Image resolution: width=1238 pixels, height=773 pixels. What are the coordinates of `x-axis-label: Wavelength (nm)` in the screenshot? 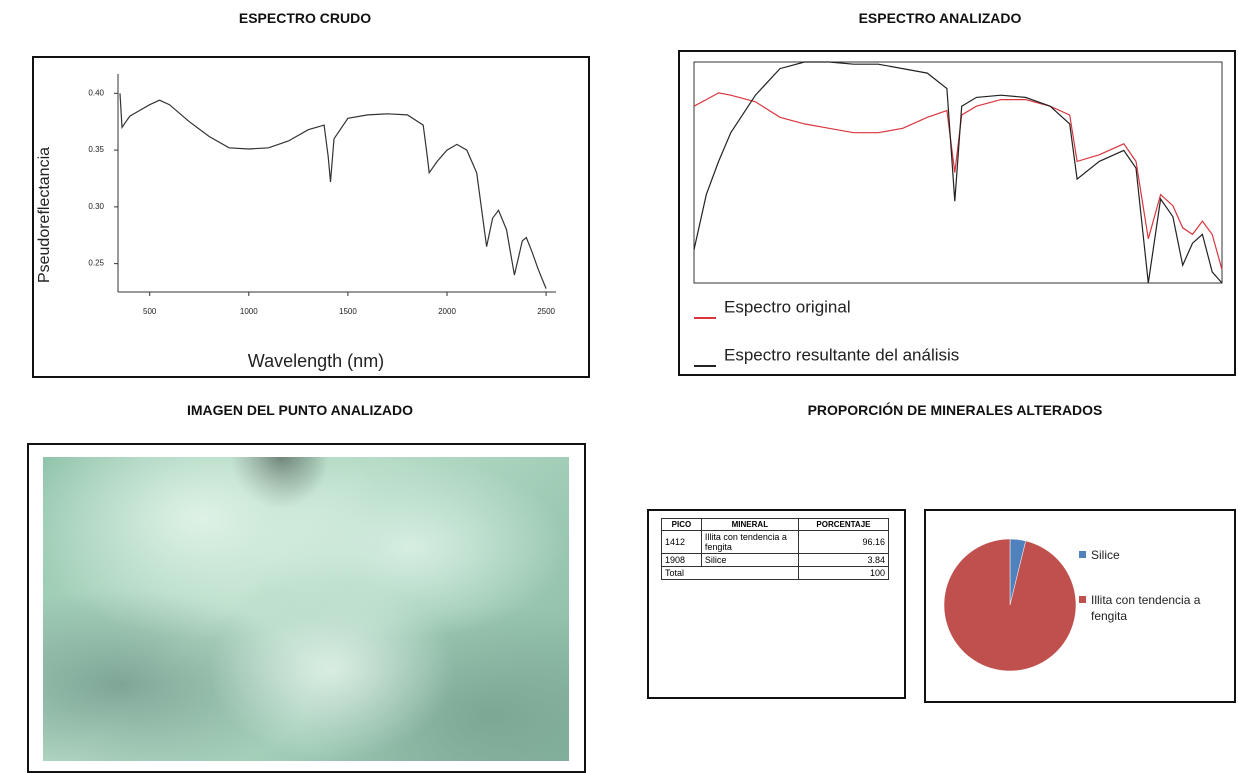 It's located at (316, 361).